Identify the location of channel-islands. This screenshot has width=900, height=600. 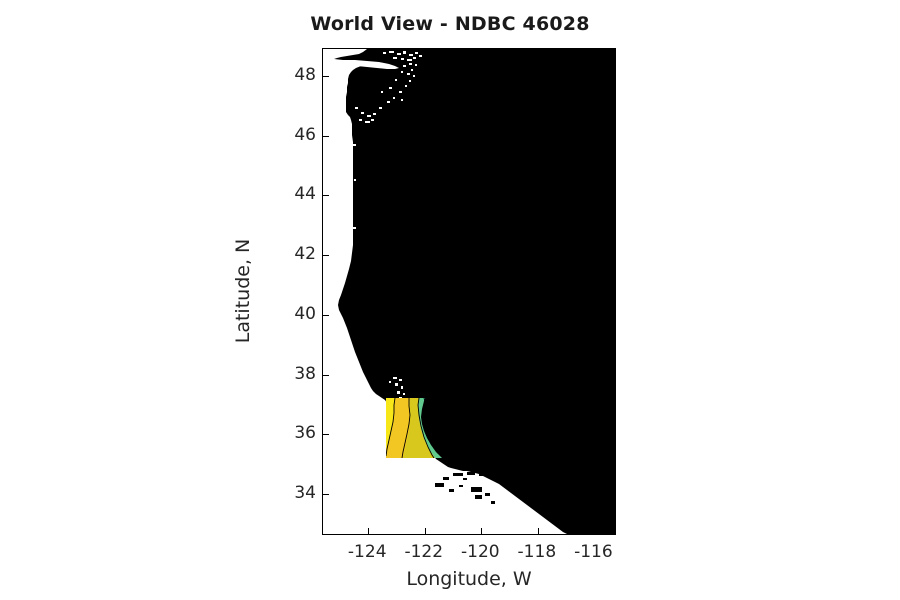
(465, 488).